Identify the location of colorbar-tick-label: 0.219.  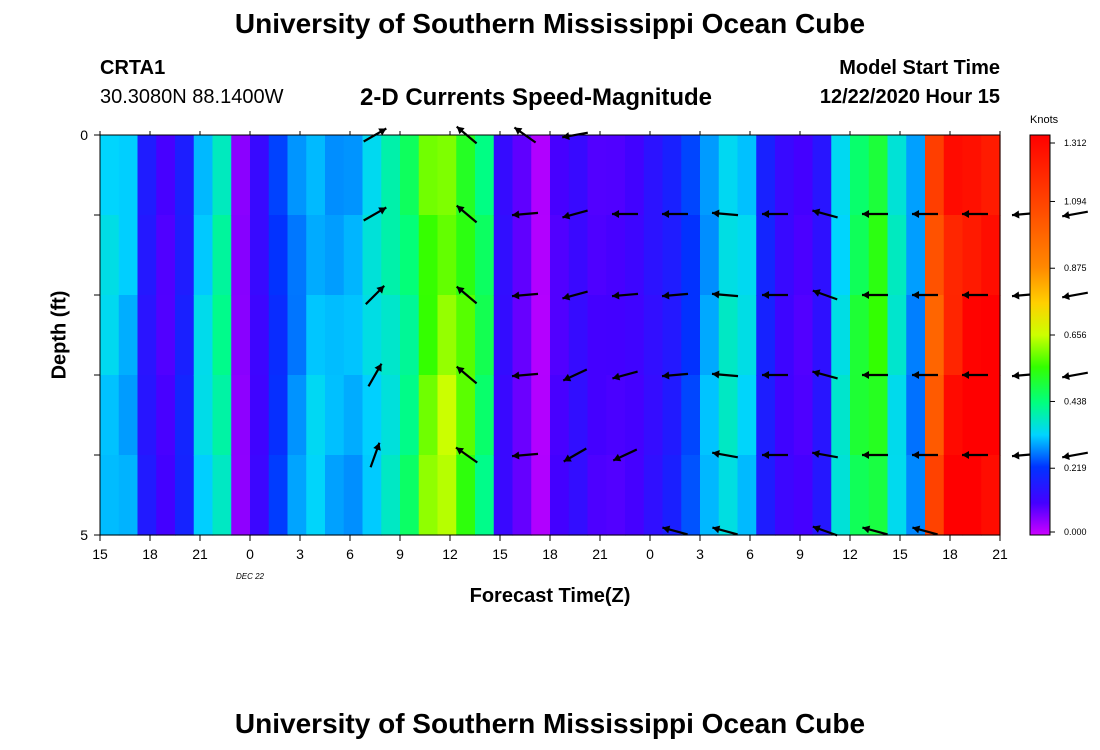
(1075, 468).